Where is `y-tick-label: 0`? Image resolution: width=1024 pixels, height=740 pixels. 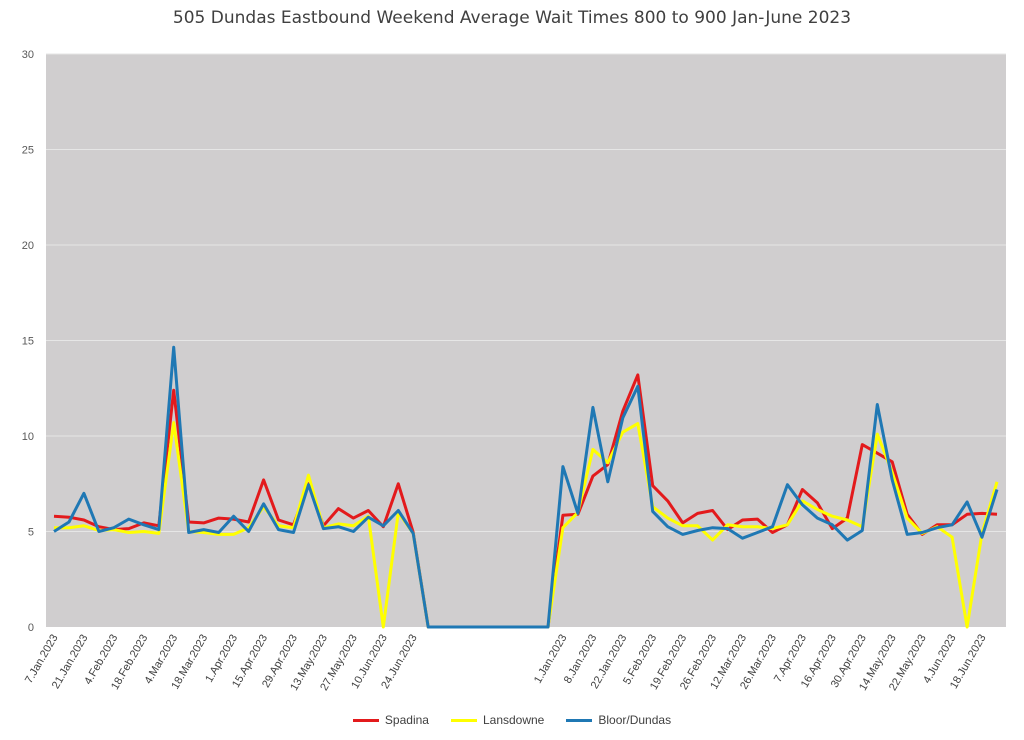
y-tick-label: 0 is located at coordinates (31, 628).